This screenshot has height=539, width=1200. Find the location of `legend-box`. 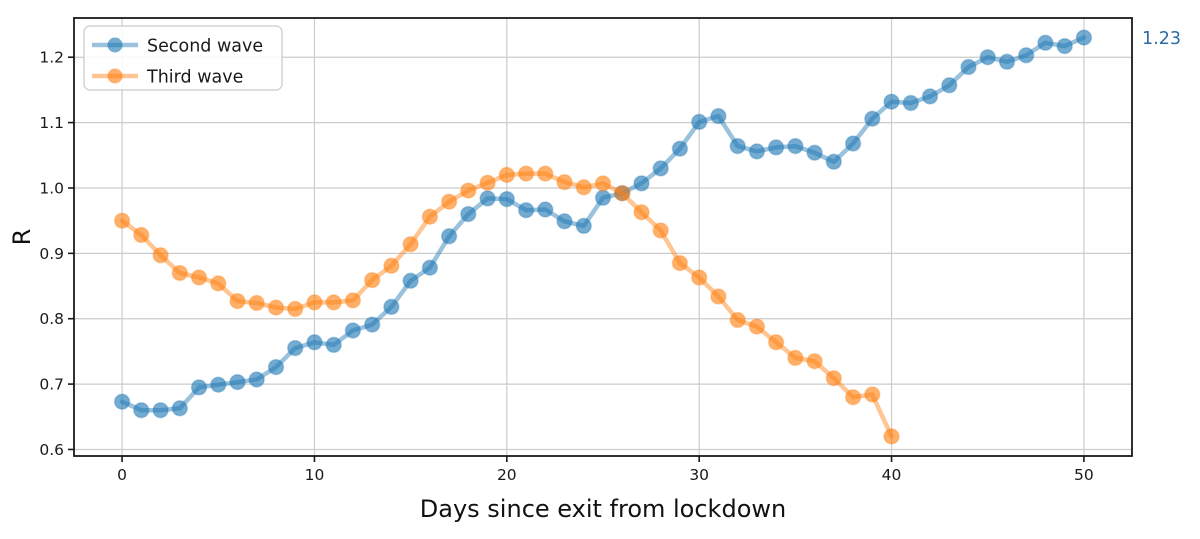

legend-box is located at coordinates (183, 58).